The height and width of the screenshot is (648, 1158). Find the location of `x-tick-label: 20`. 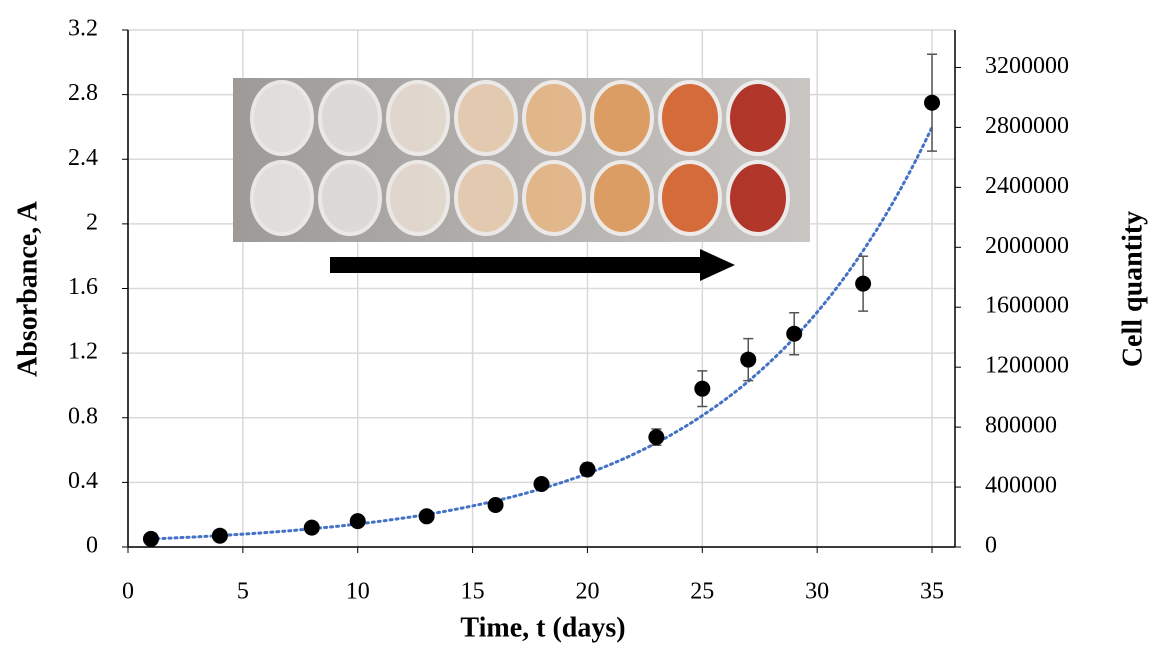

x-tick-label: 20 is located at coordinates (587, 592).